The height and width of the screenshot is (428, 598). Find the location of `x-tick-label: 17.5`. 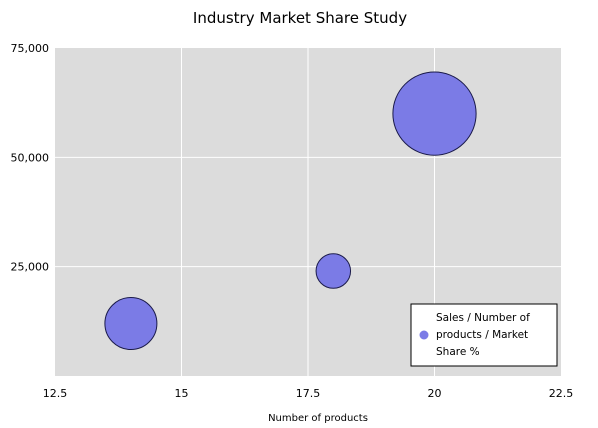

x-tick-label: 17.5 is located at coordinates (308, 393).